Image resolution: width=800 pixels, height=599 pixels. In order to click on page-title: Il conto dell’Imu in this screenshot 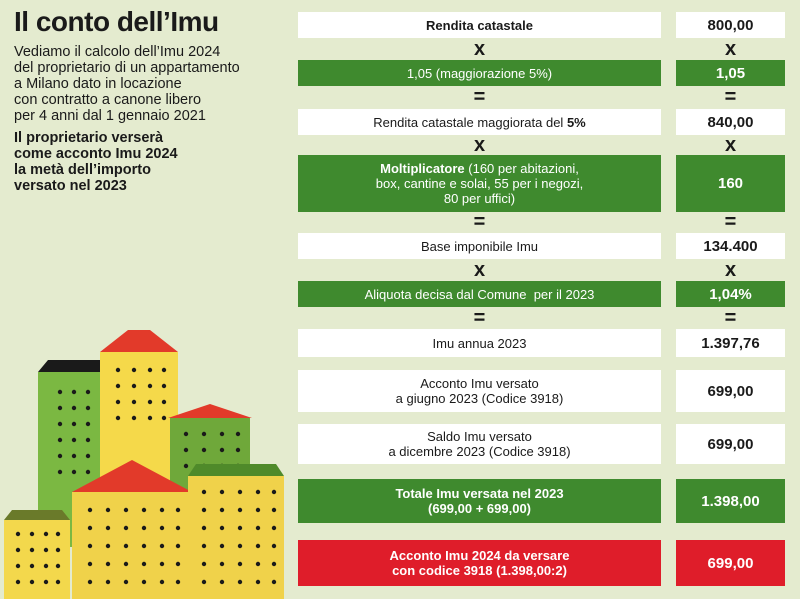, I will do `click(116, 21)`.